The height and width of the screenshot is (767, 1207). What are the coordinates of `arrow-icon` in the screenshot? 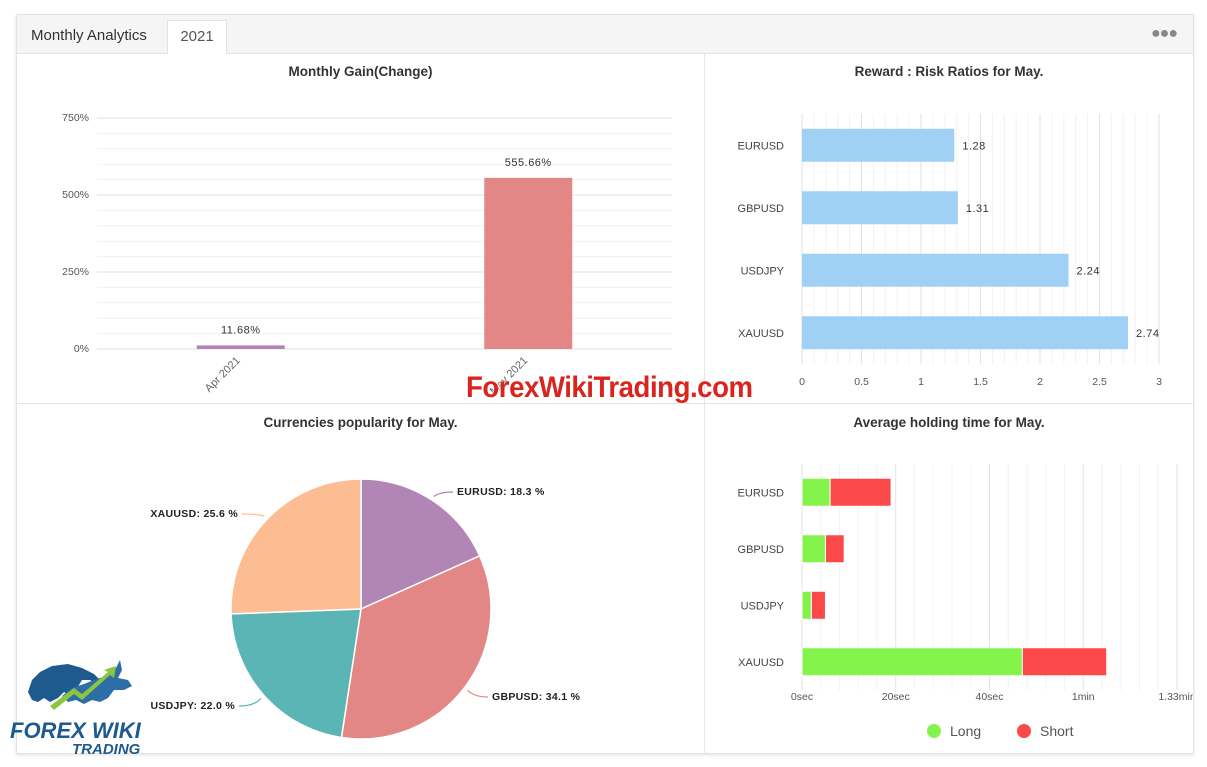 It's located at (83, 688).